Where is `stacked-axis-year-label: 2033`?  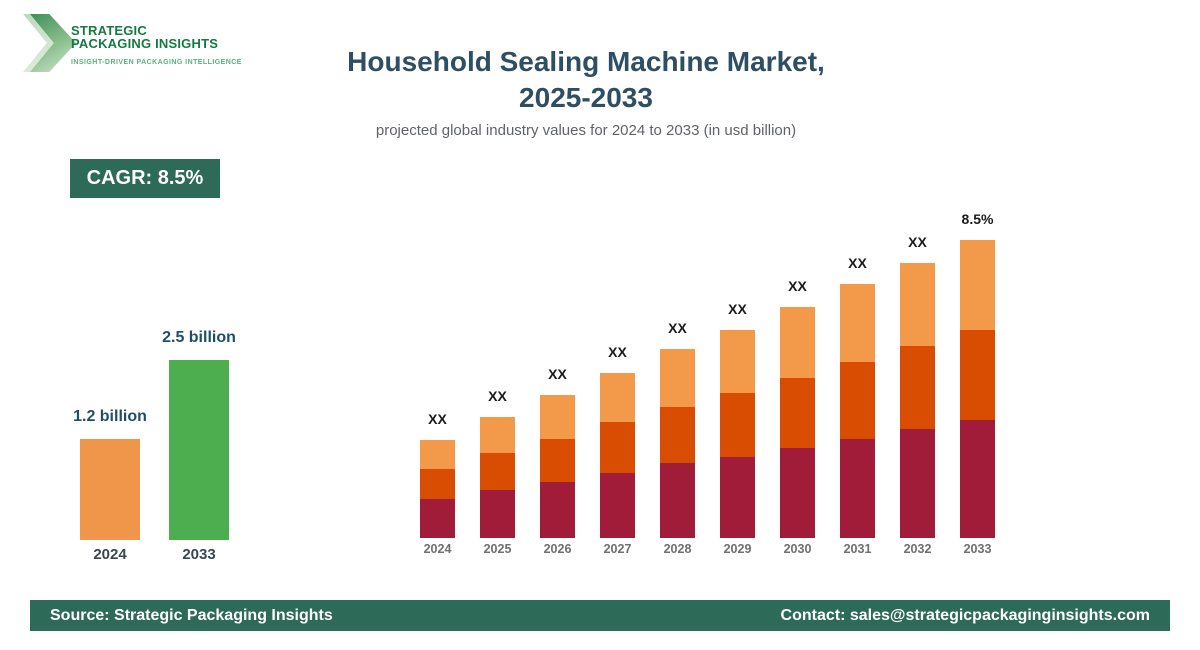 stacked-axis-year-label: 2033 is located at coordinates (977, 549).